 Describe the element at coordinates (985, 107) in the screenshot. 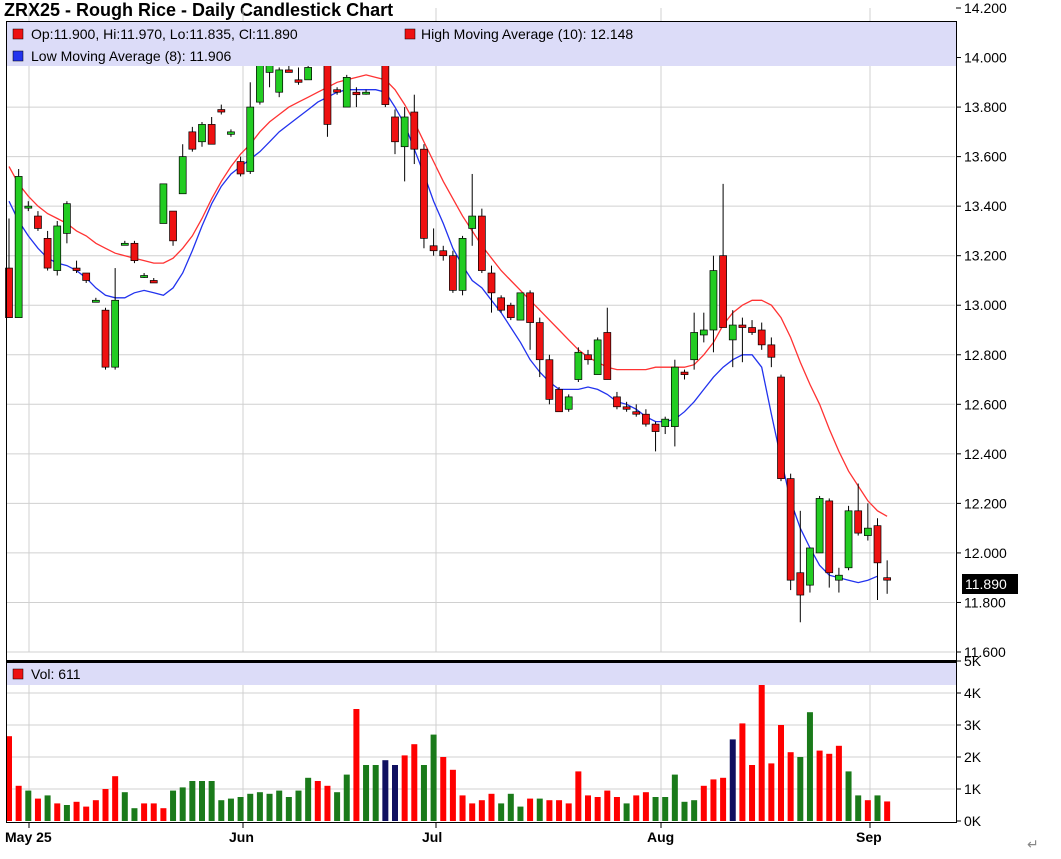

I see `price-tick-label: 13.800` at that location.